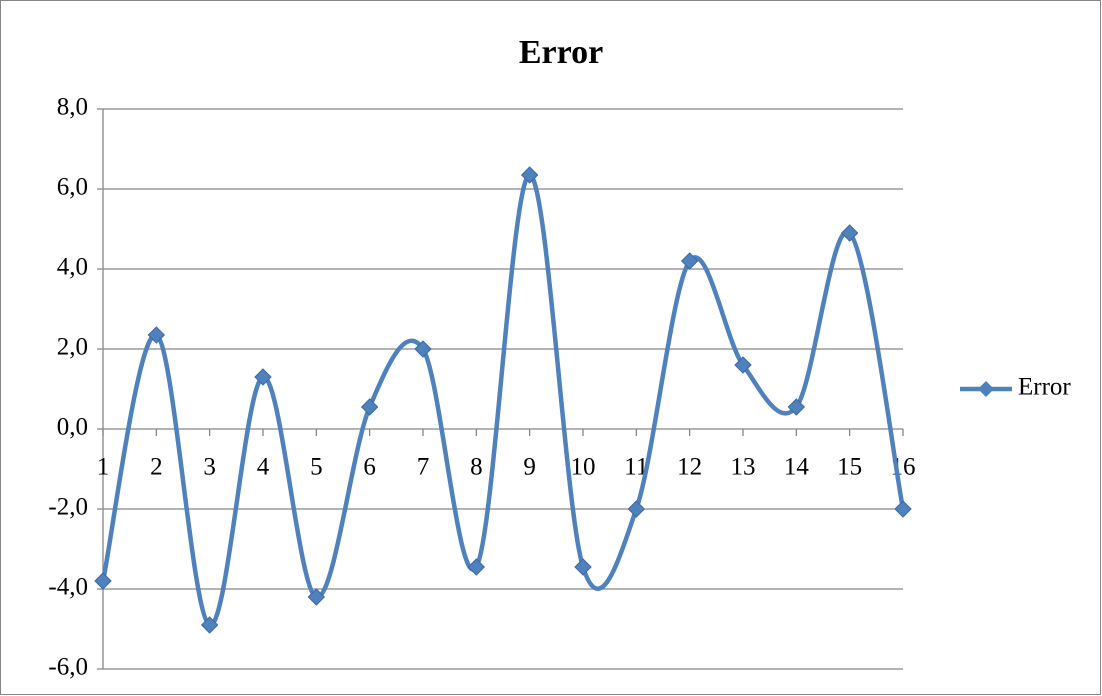  I want to click on x-tick-label: 9, so click(529, 467).